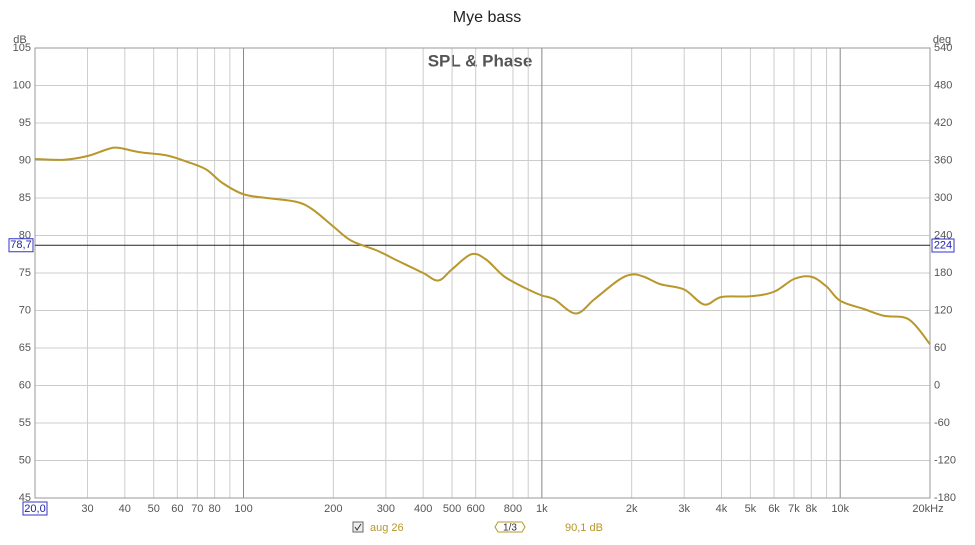 The width and height of the screenshot is (975, 545). Describe the element at coordinates (25, 160) in the screenshot. I see `y-tick-label: 90` at that location.